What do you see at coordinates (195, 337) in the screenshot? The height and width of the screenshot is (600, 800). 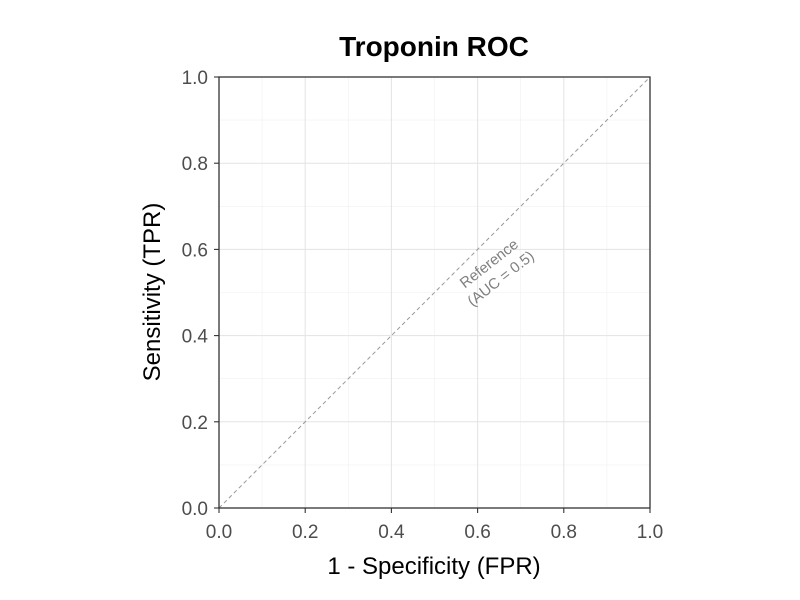 I see `y-tick-label: 0.4` at bounding box center [195, 337].